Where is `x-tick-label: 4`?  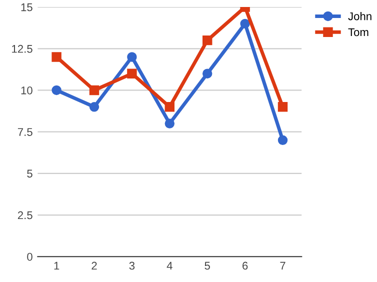
x-tick-label: 4 is located at coordinates (169, 266).